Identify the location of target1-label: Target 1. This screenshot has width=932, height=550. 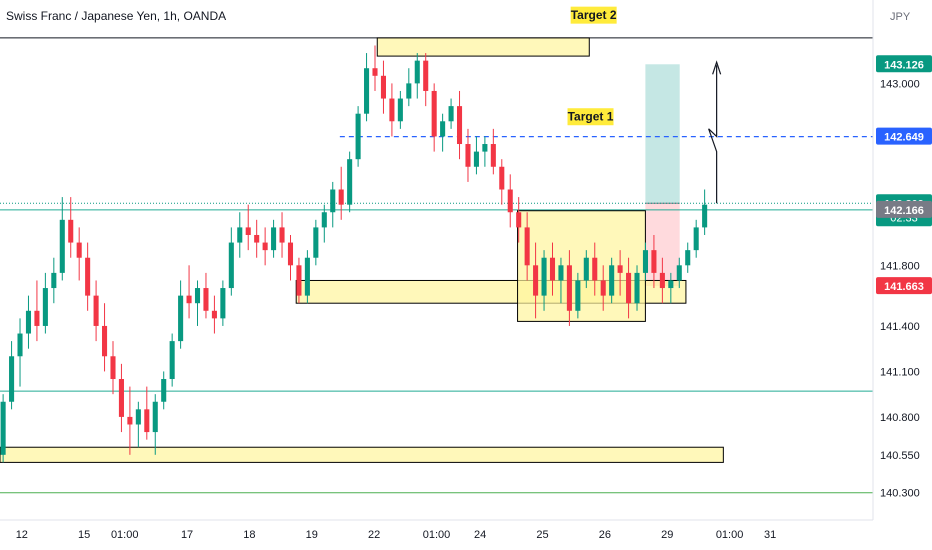
(590, 117).